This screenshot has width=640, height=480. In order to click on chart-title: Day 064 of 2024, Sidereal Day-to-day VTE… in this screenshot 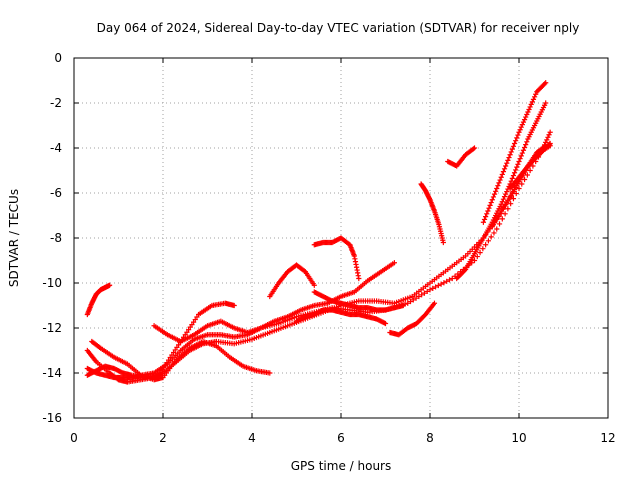, I will do `click(338, 28)`.